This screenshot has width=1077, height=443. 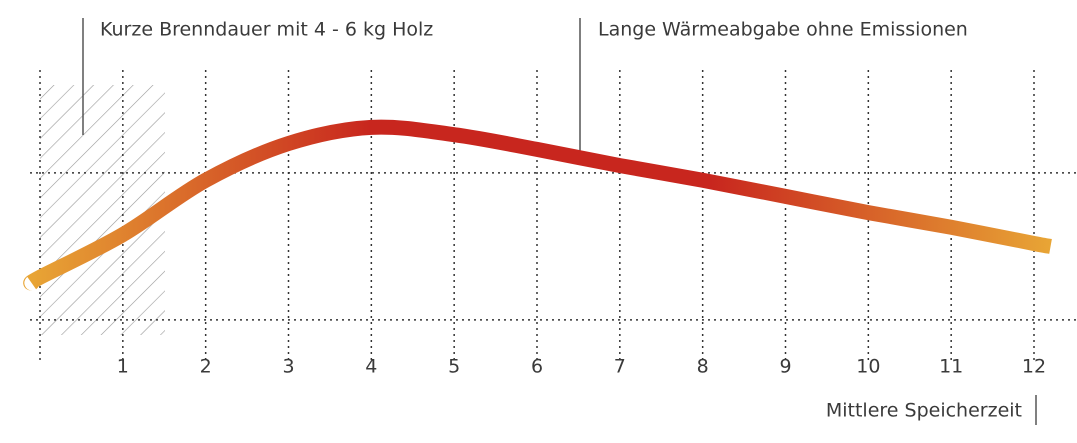 I want to click on x-tick-label: 12, so click(x=1034, y=367).